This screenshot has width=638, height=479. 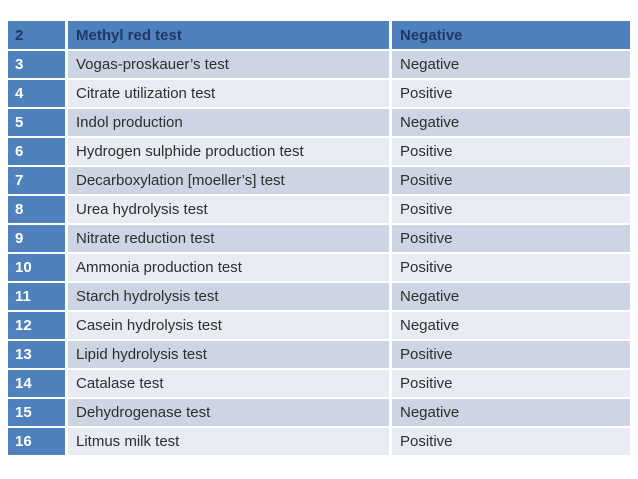 What do you see at coordinates (228, 325) in the screenshot?
I see `test-name-cell: Casein hydrolysis test` at bounding box center [228, 325].